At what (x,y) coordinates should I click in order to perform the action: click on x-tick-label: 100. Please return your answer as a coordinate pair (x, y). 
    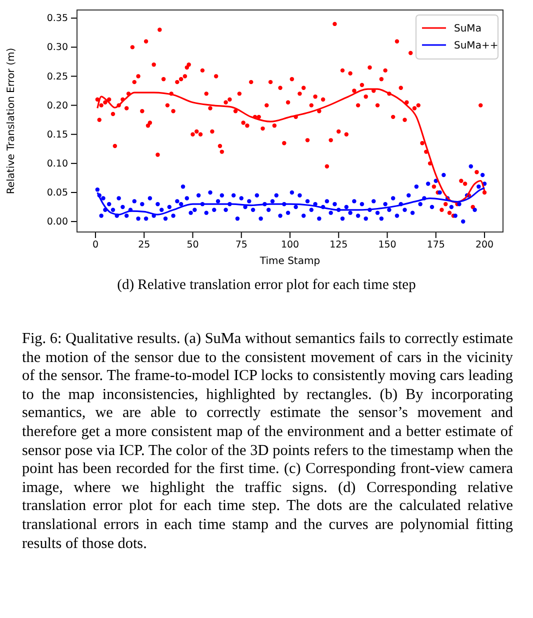
    Looking at the image, I should click on (290, 245).